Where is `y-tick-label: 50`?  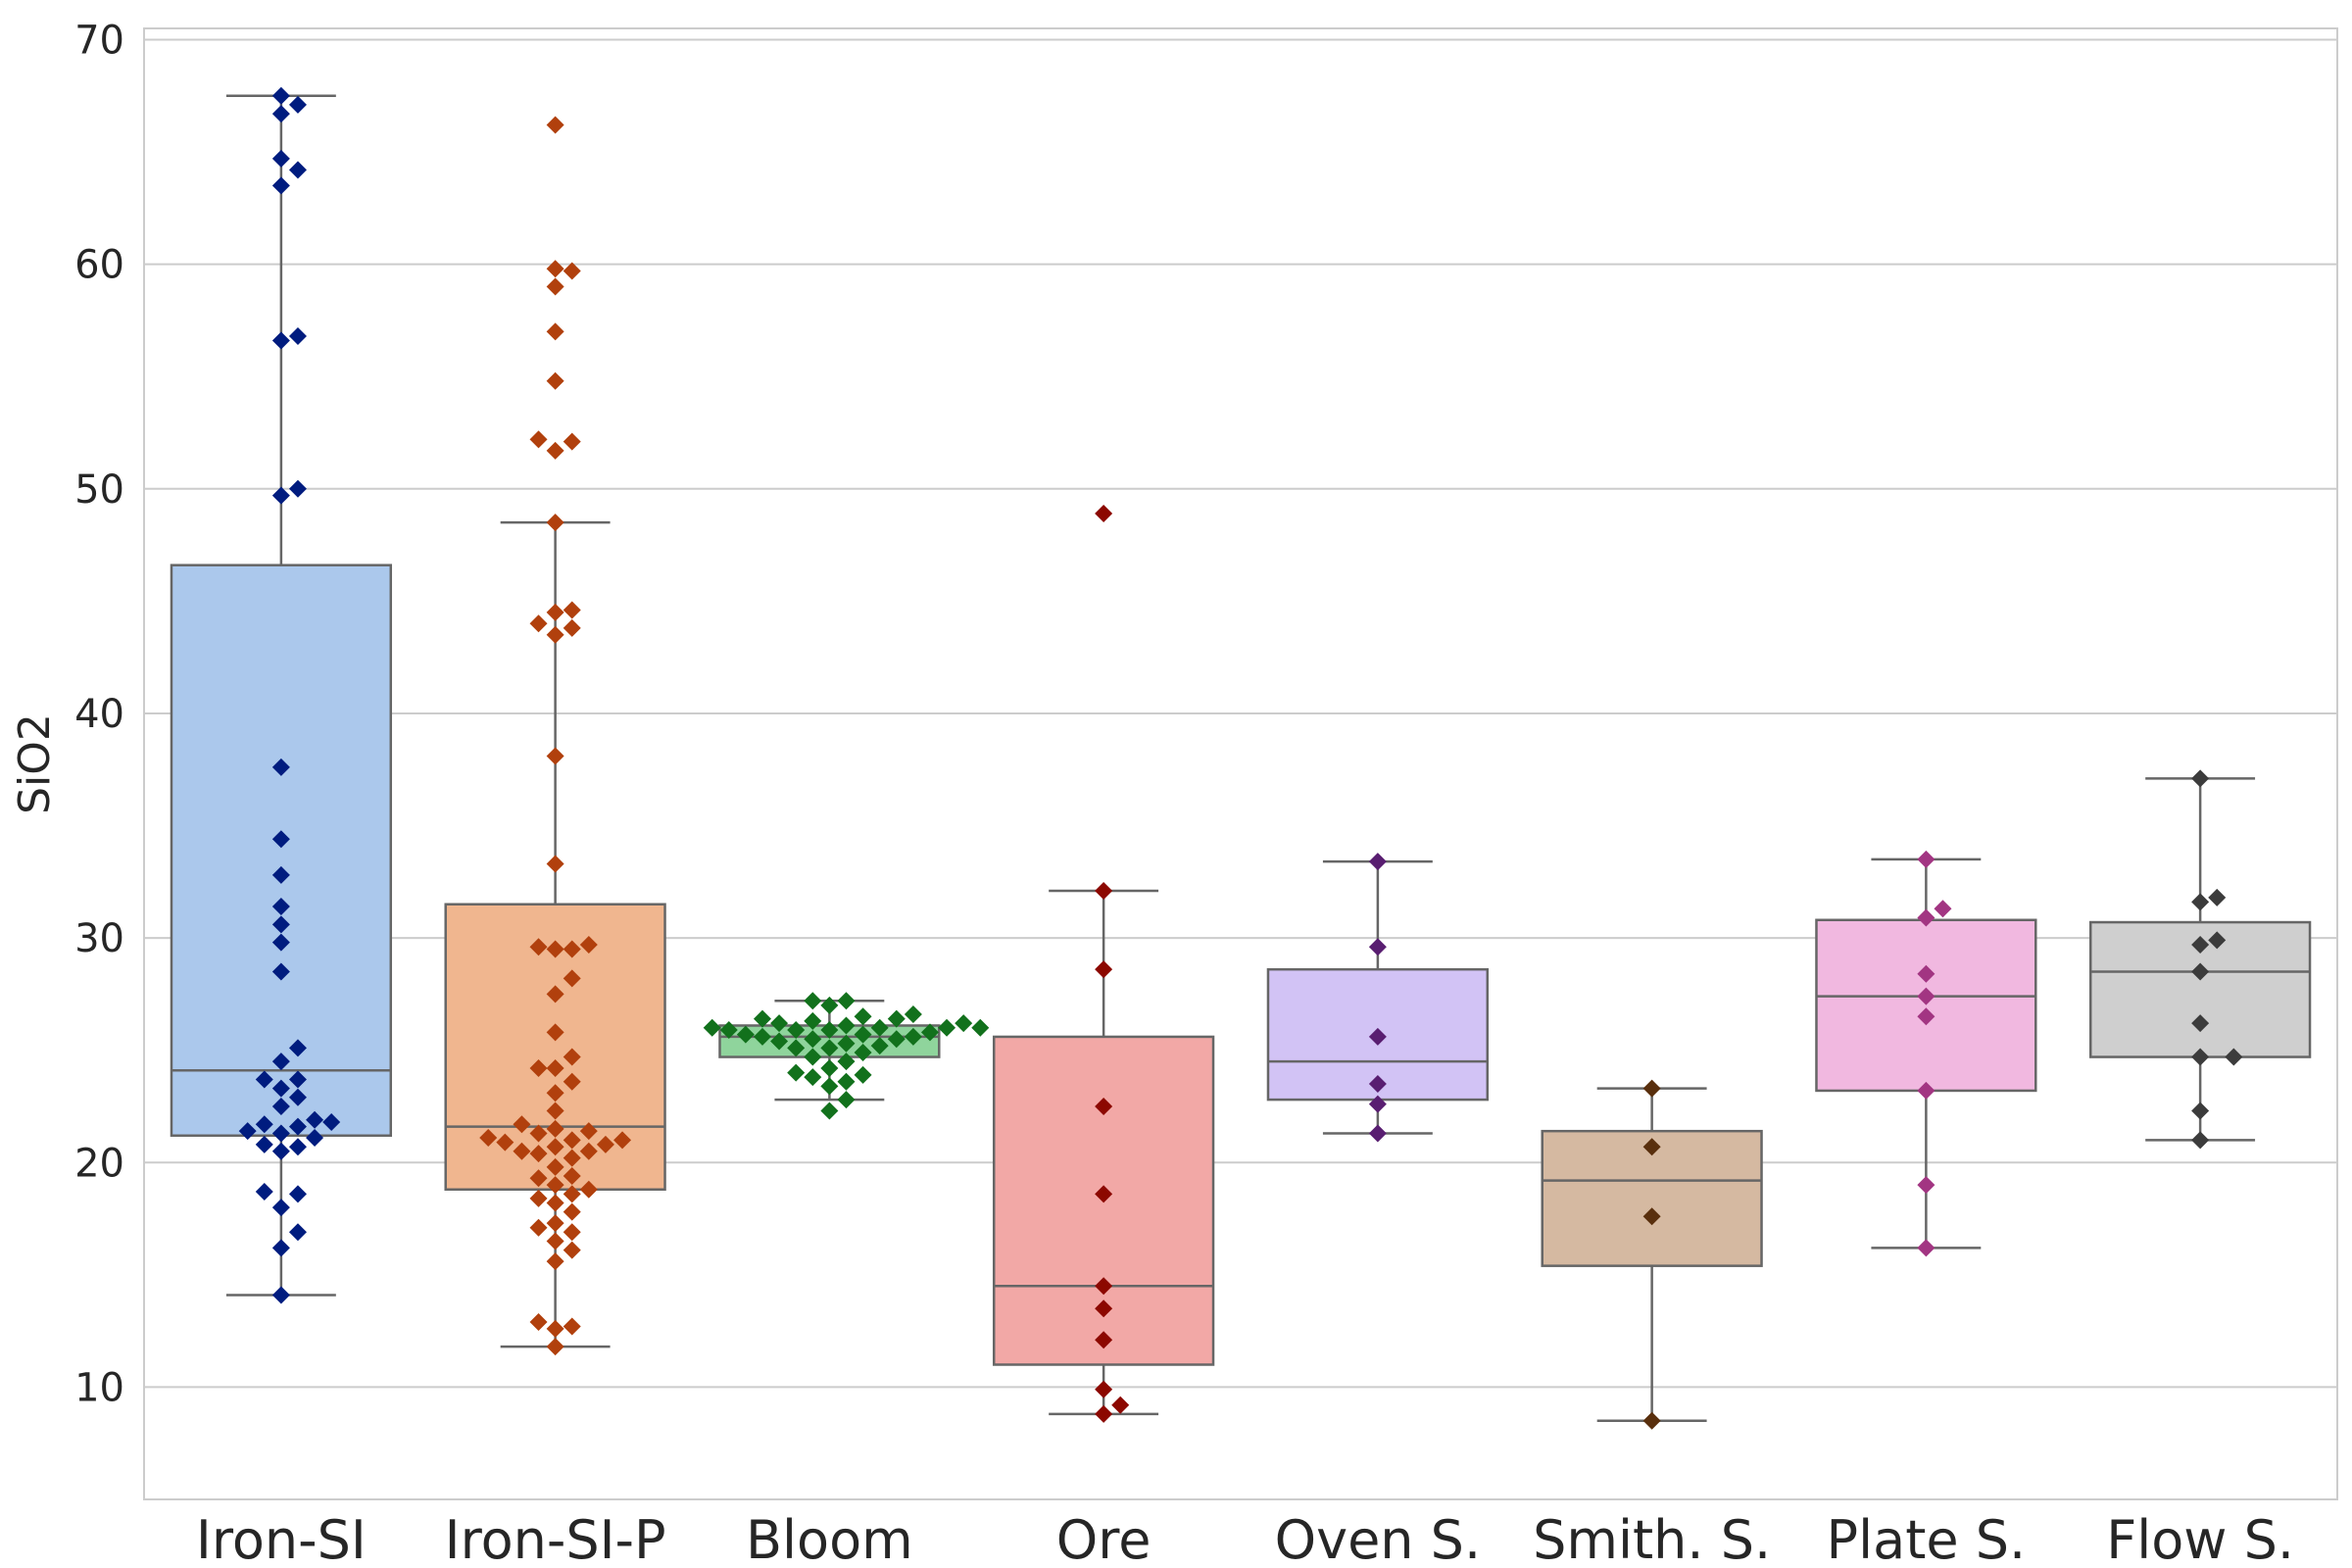
y-tick-label: 50 is located at coordinates (99, 490).